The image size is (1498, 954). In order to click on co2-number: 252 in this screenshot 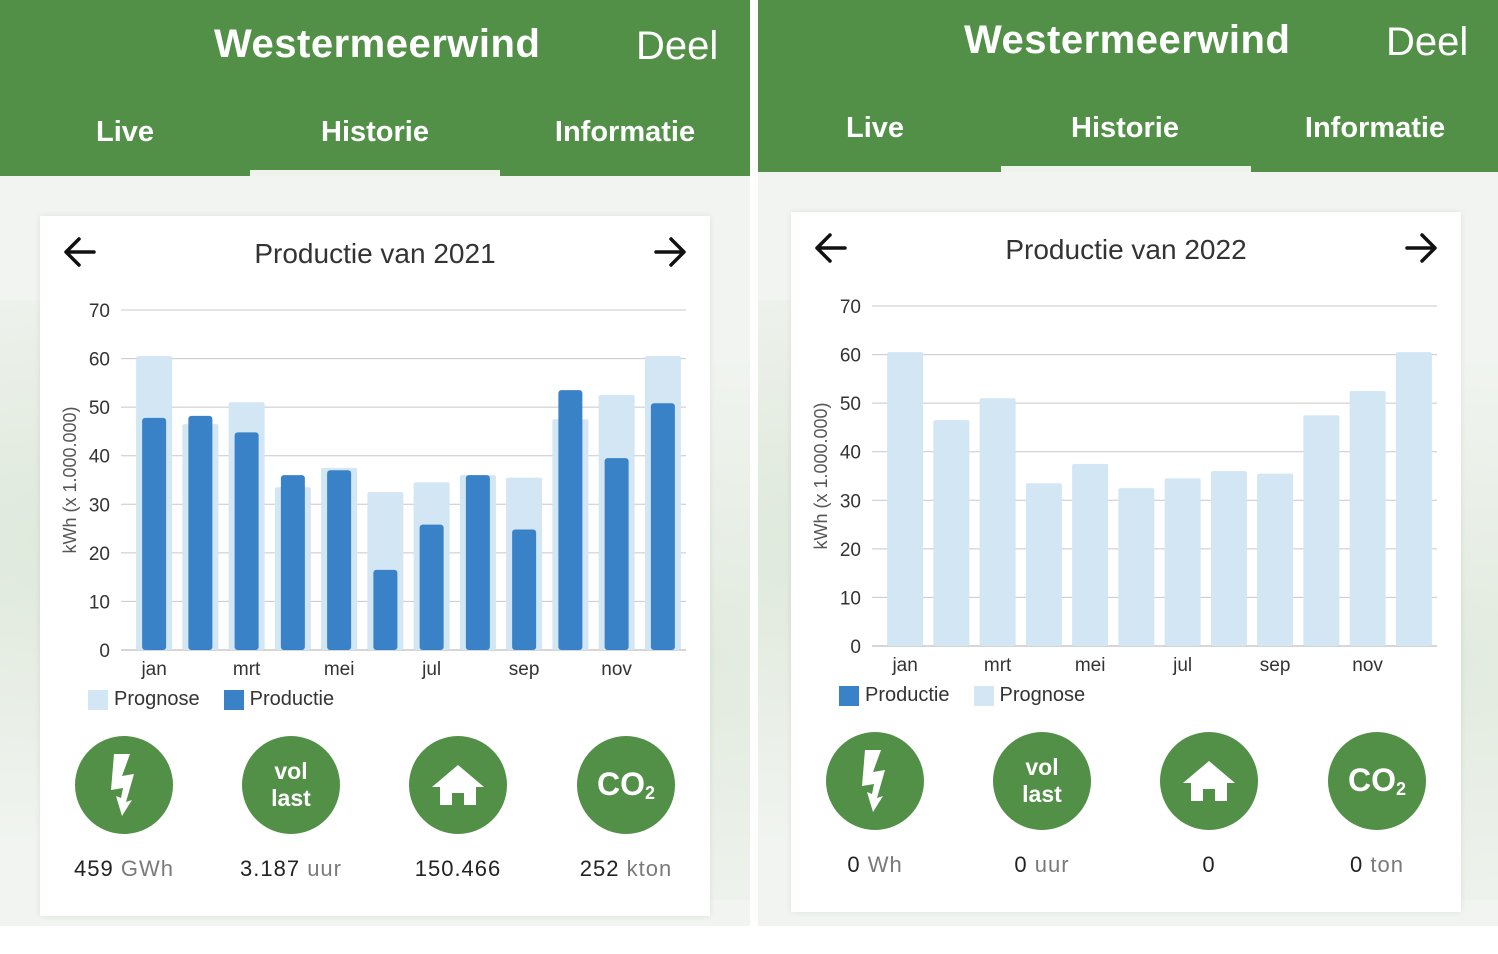, I will do `click(599, 868)`.